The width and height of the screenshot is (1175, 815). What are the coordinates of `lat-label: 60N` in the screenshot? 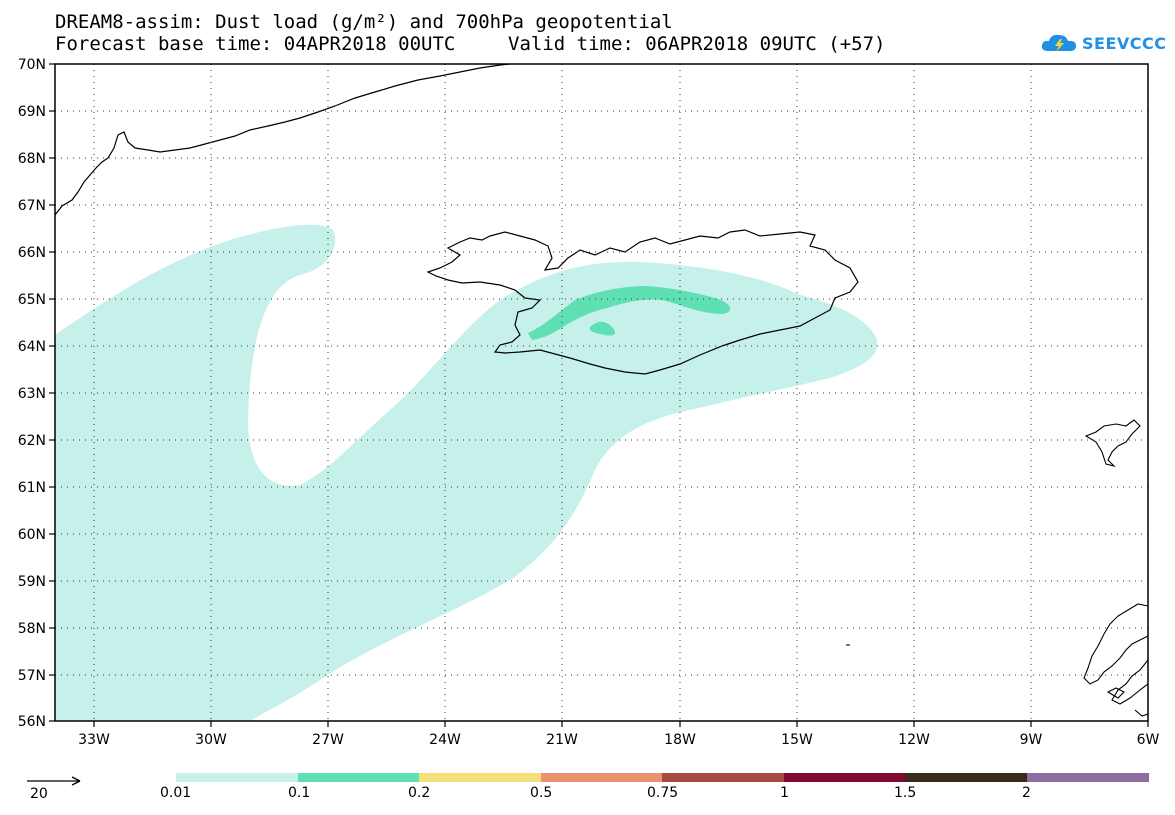 It's located at (32, 535).